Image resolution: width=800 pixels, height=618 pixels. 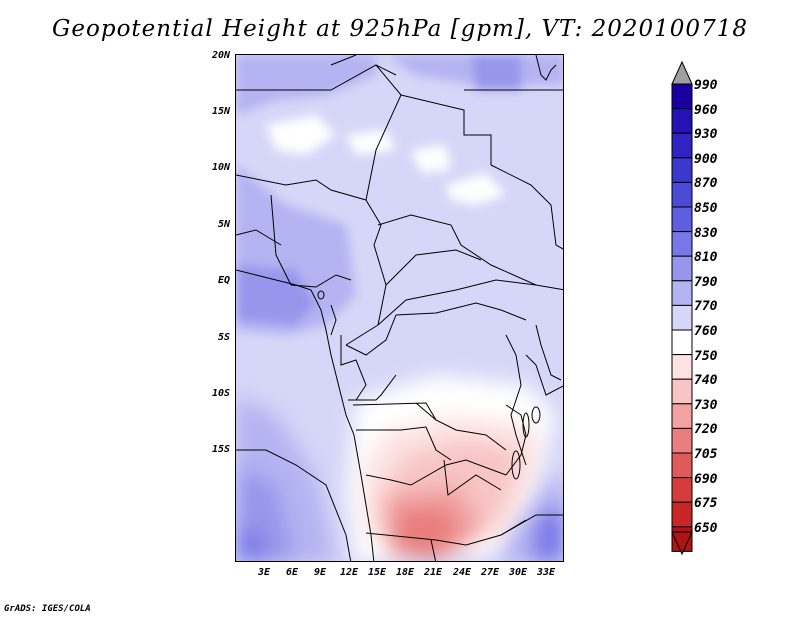 I want to click on colorbar-level-label: 705, so click(x=706, y=454).